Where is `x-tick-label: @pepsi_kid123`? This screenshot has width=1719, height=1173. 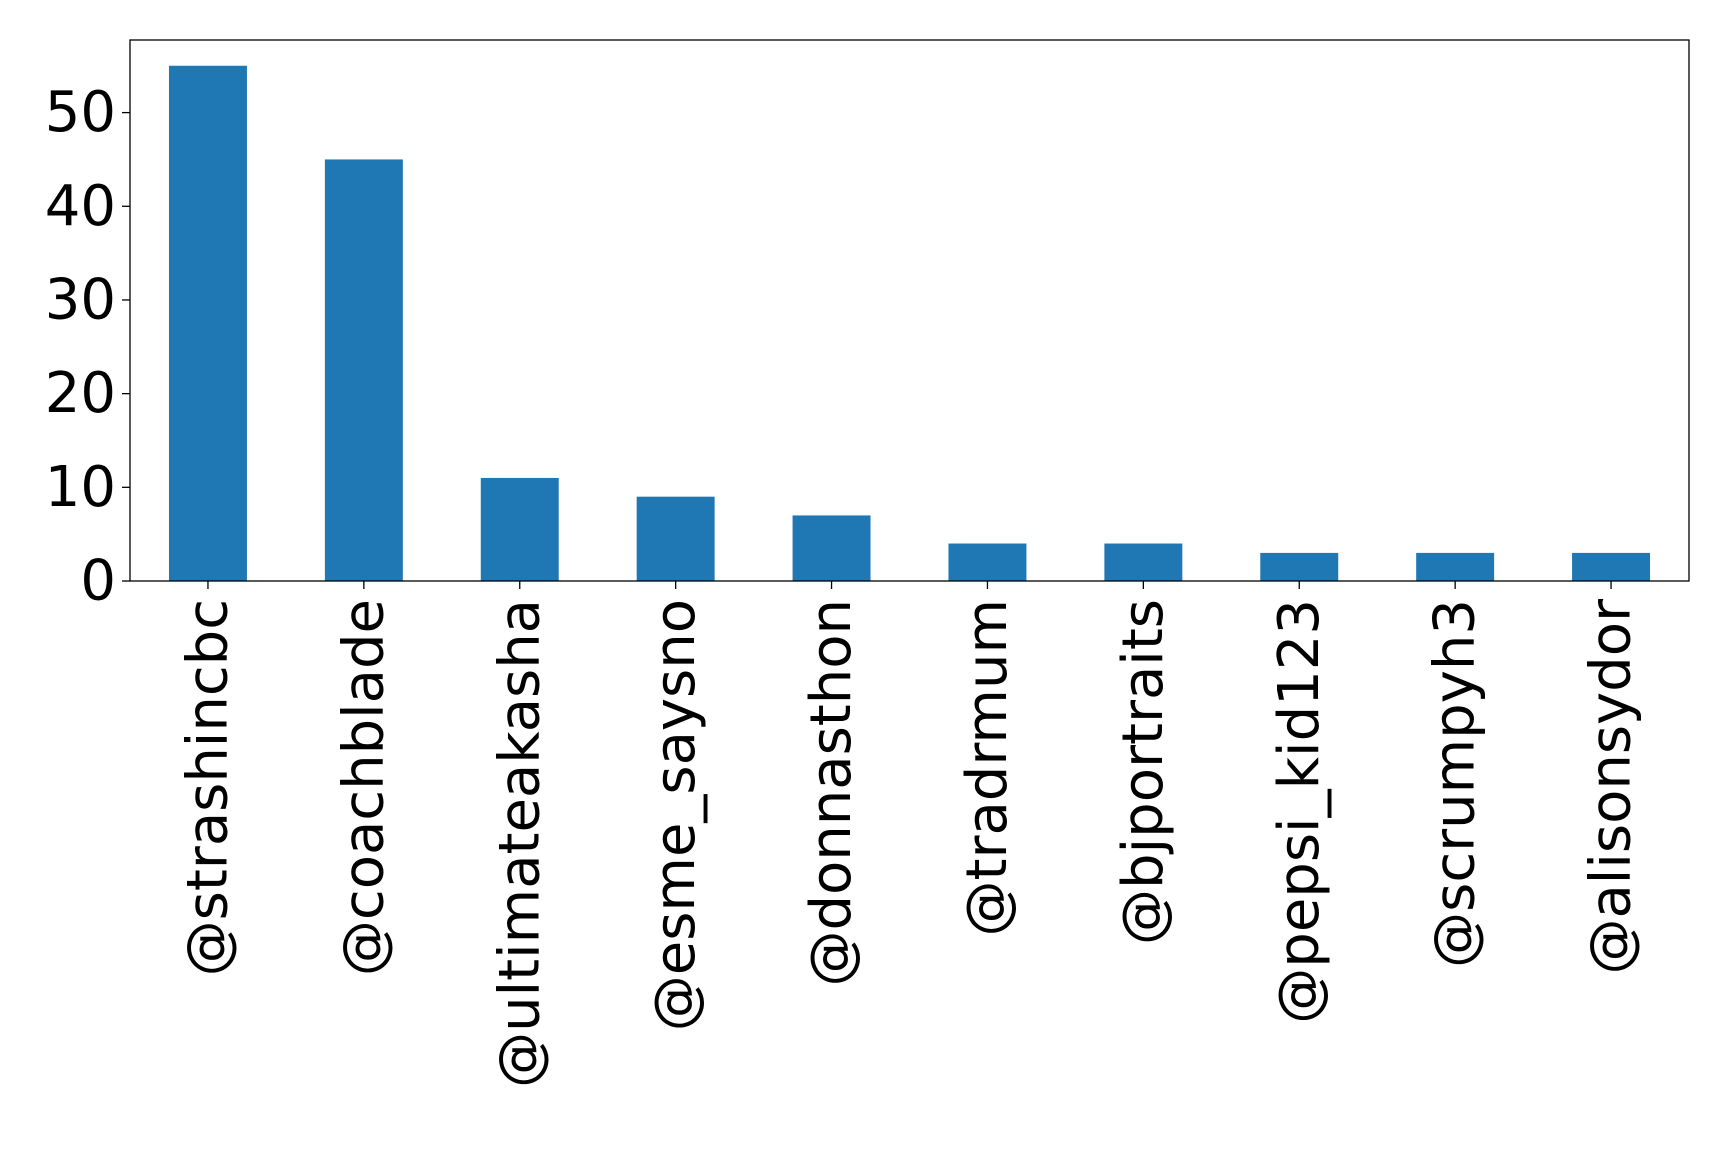 x-tick-label: @pepsi_kid123 is located at coordinates (1299, 811).